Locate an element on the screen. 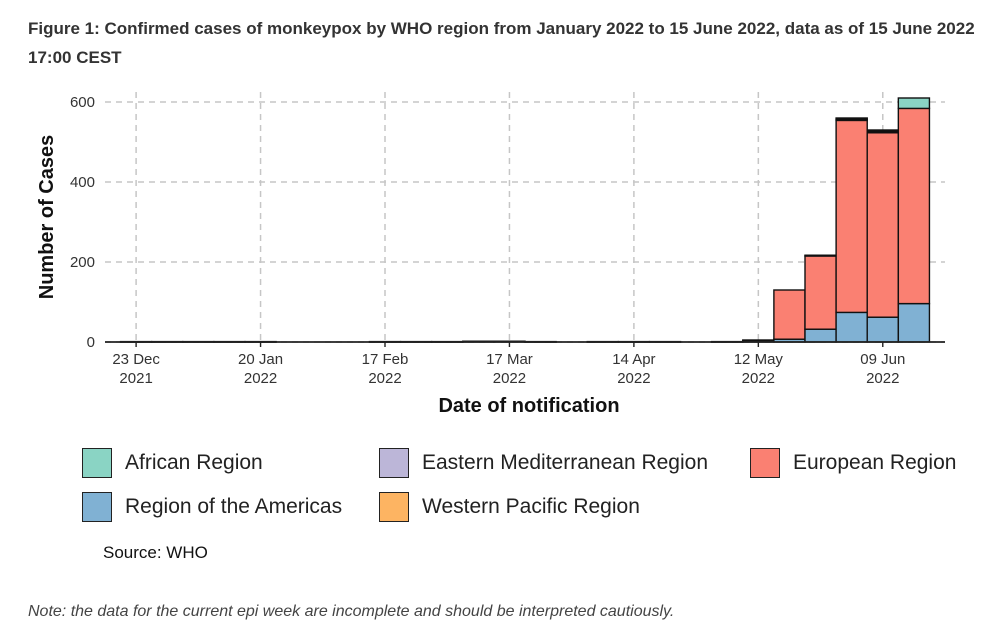 This screenshot has height=636, width=1000. x-tick-label-20-year: 2022 is located at coordinates (758, 378).